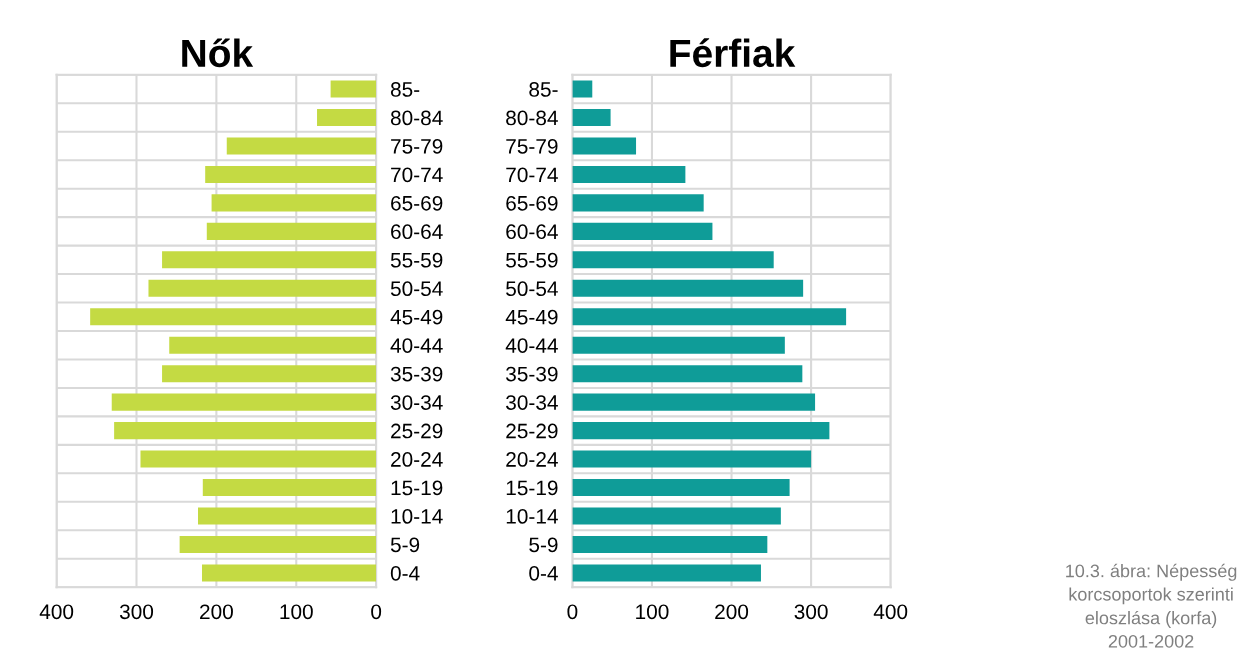  Describe the element at coordinates (733, 53) in the screenshot. I see `chart-title: Férfiak` at that location.